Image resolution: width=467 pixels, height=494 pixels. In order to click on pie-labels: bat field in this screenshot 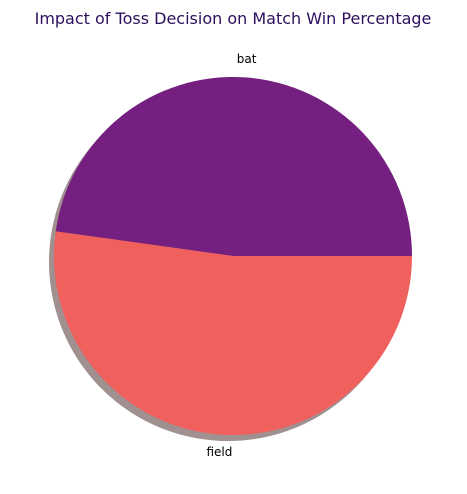, I will do `click(231, 255)`.